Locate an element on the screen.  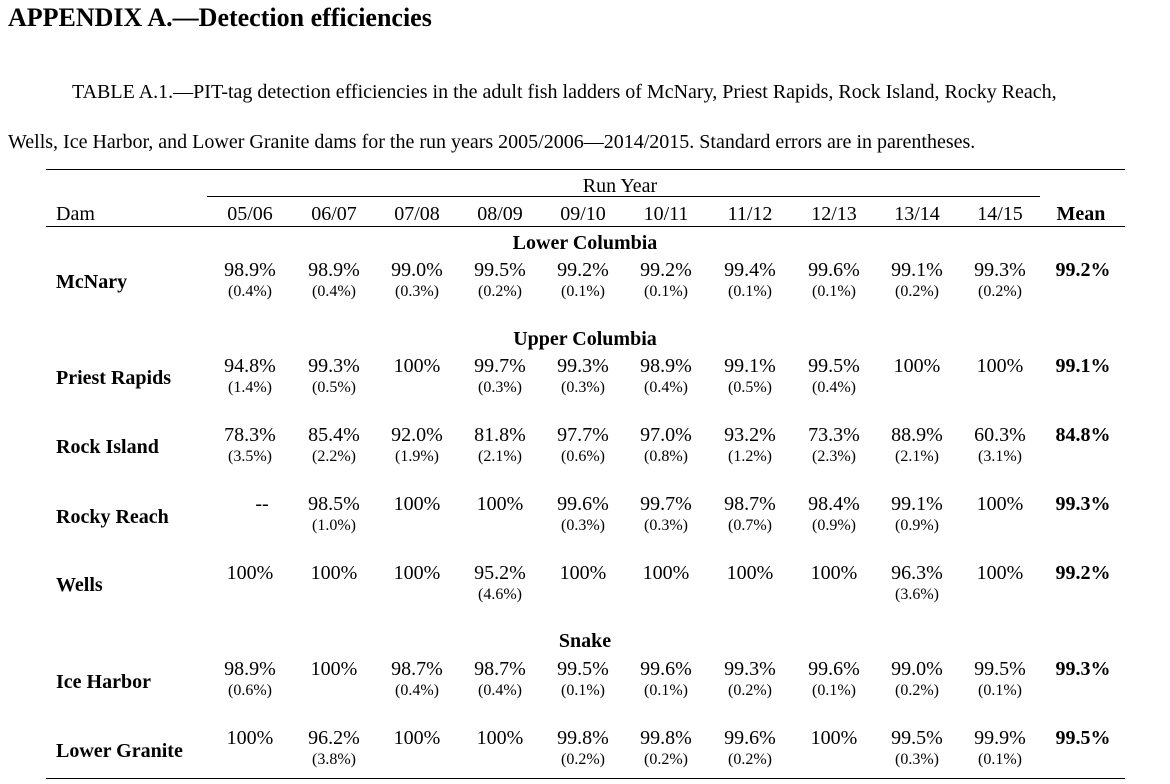
efficiency-value: 96.3% is located at coordinates (917, 573).